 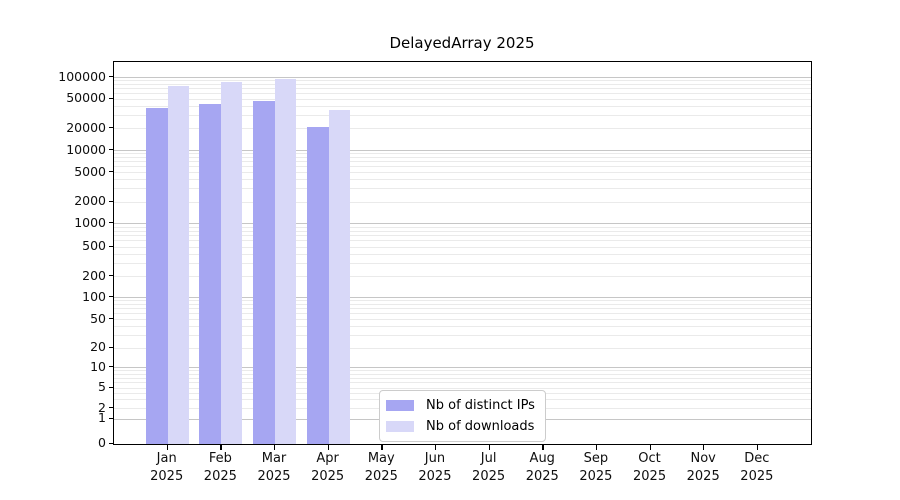 What do you see at coordinates (102, 418) in the screenshot?
I see `y-tick-label: 1` at bounding box center [102, 418].